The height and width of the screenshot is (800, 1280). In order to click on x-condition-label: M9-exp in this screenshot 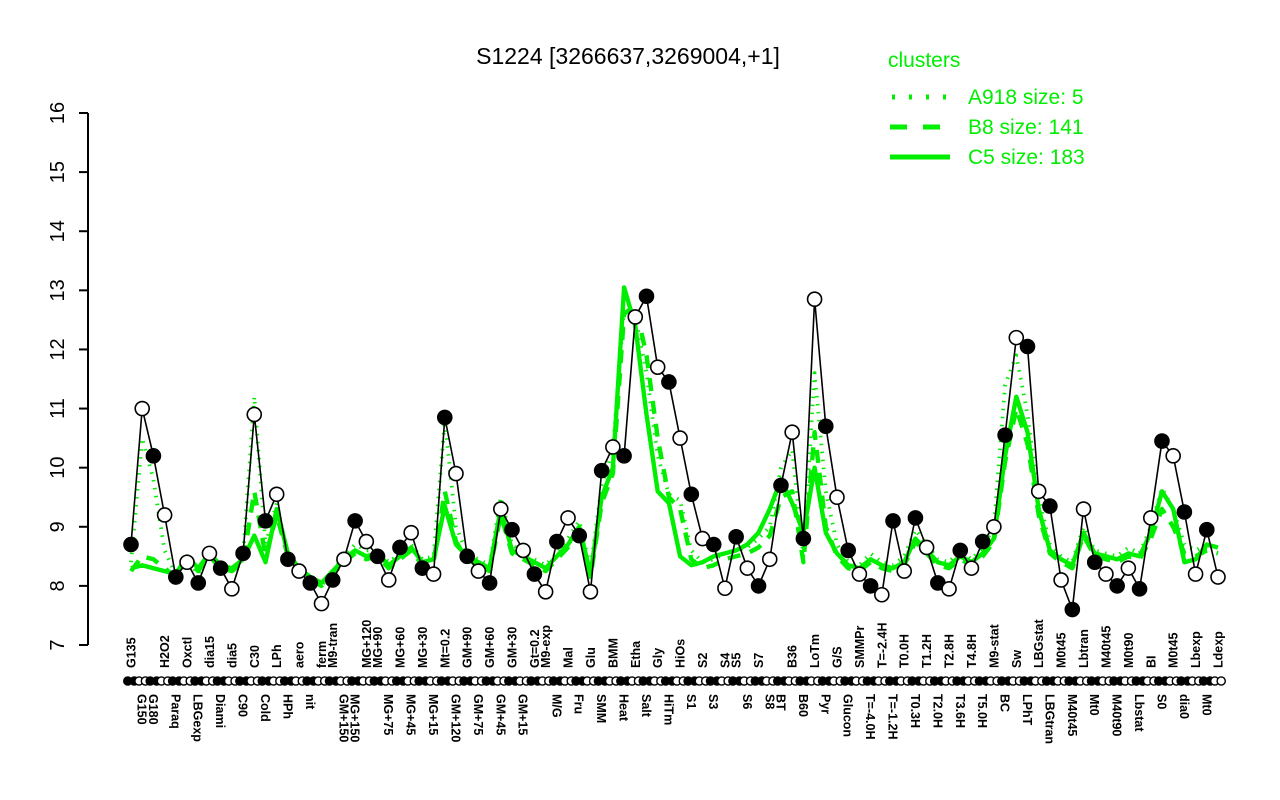, I will do `click(546, 646)`.